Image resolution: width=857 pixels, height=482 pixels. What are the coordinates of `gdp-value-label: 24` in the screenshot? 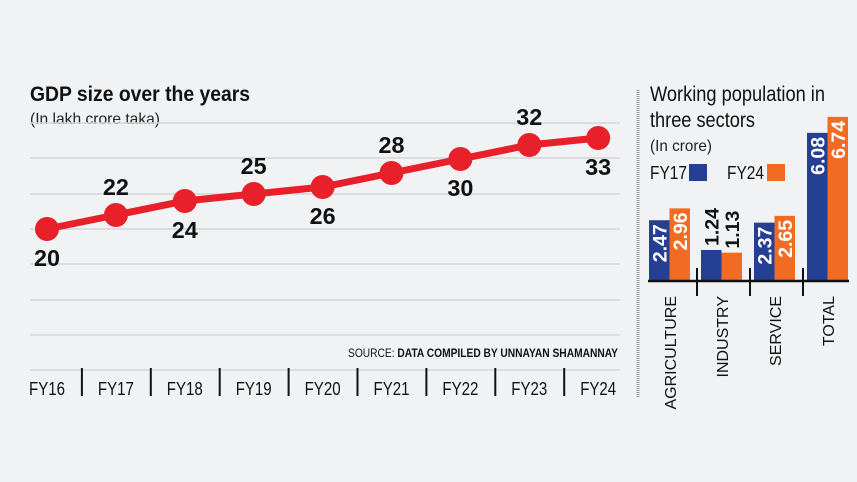 It's located at (185, 230).